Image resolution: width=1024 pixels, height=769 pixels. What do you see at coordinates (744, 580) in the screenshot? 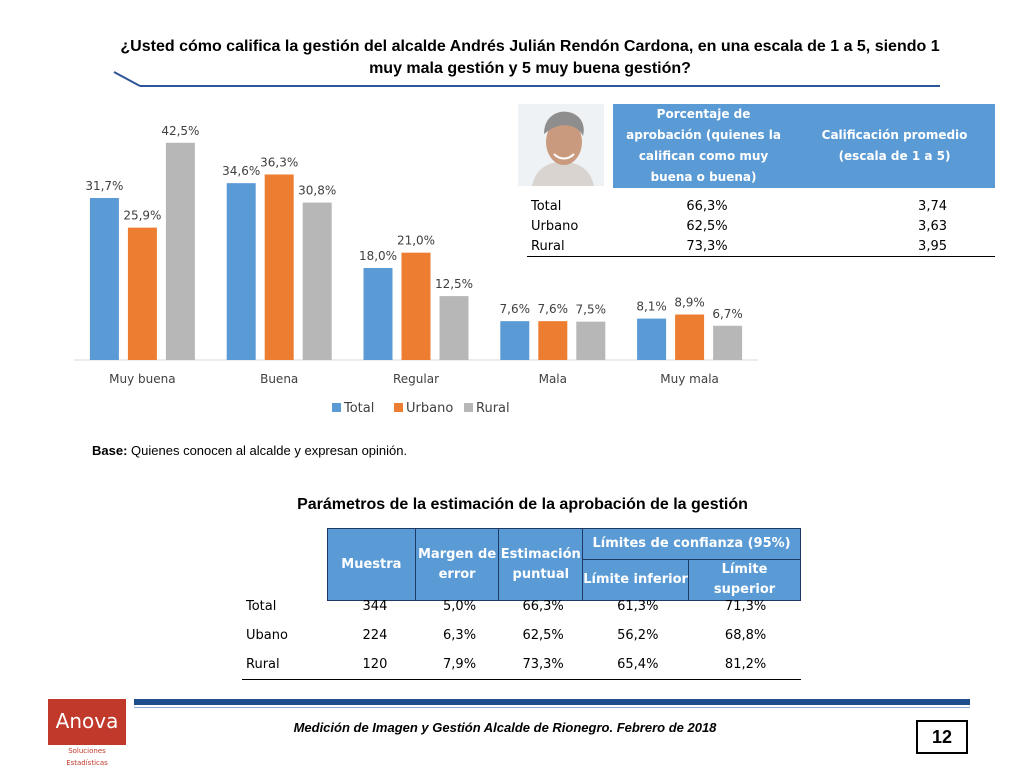
I see `params-header-upper: Límite superior` at bounding box center [744, 580].